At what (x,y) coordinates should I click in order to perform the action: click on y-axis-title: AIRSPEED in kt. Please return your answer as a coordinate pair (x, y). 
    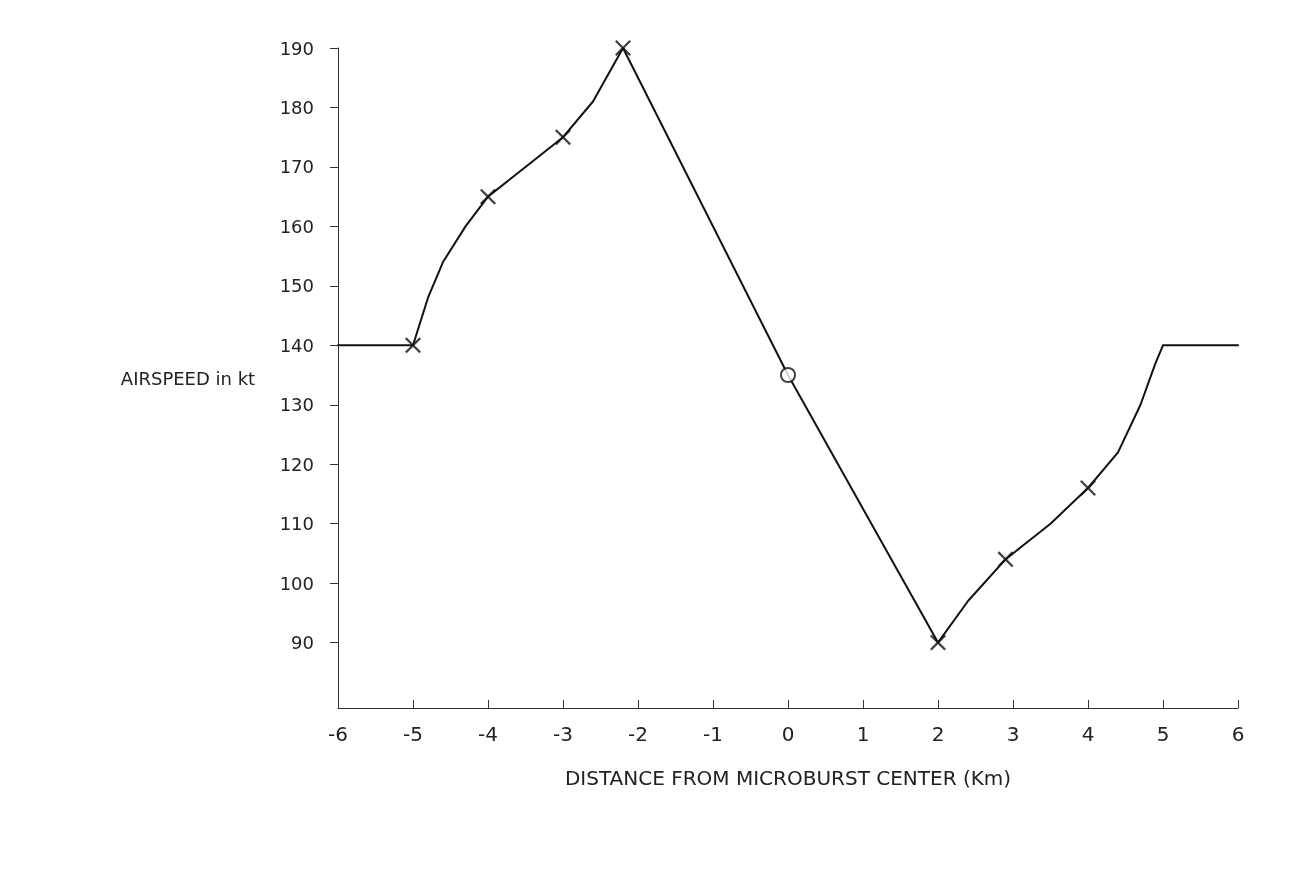
    Looking at the image, I should click on (188, 378).